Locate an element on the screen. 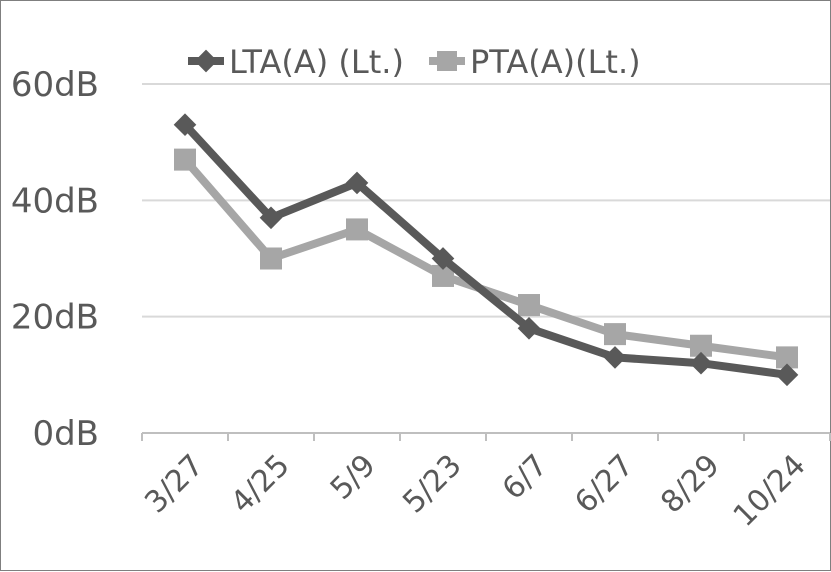 The width and height of the screenshot is (831, 572). legend-item-pta: PTA(A)(Lt.) is located at coordinates (535, 62).